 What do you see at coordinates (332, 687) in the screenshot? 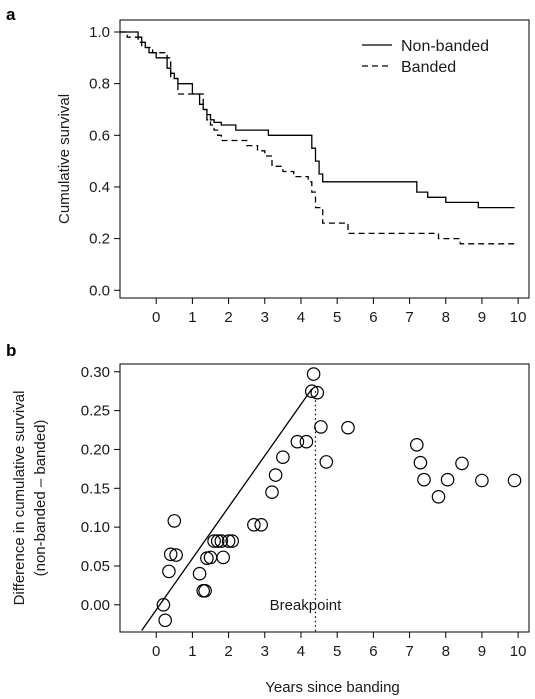
I see `panel-b-x-axis-label: Years since banding` at bounding box center [332, 687].